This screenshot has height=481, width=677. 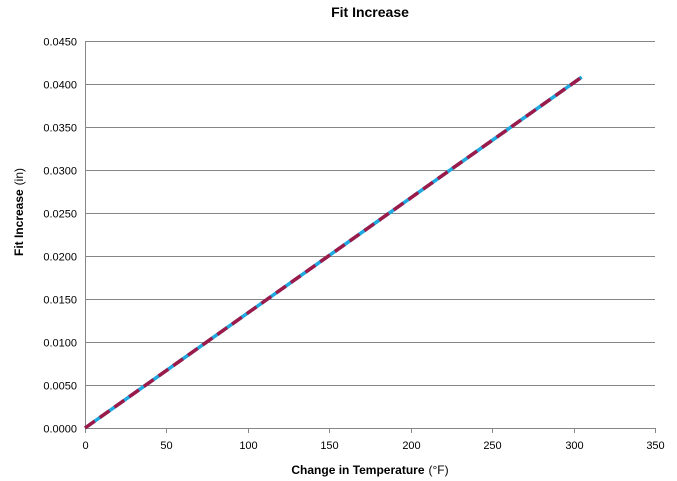 I want to click on y-tick-label: 0.0150, so click(x=60, y=301).